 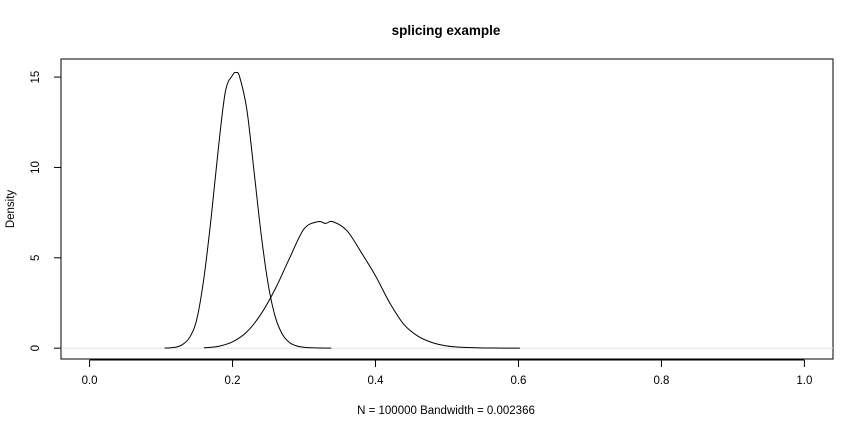 I want to click on x-tick-label: 1.0, so click(x=804, y=381).